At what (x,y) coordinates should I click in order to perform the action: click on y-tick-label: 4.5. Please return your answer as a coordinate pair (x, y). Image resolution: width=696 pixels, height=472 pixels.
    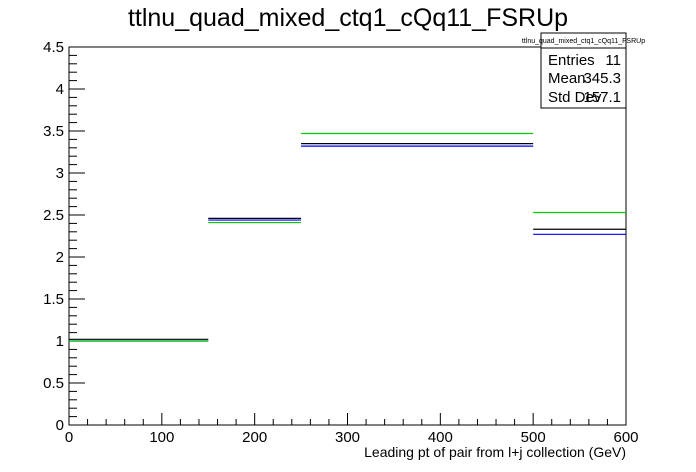
    Looking at the image, I should click on (53, 47).